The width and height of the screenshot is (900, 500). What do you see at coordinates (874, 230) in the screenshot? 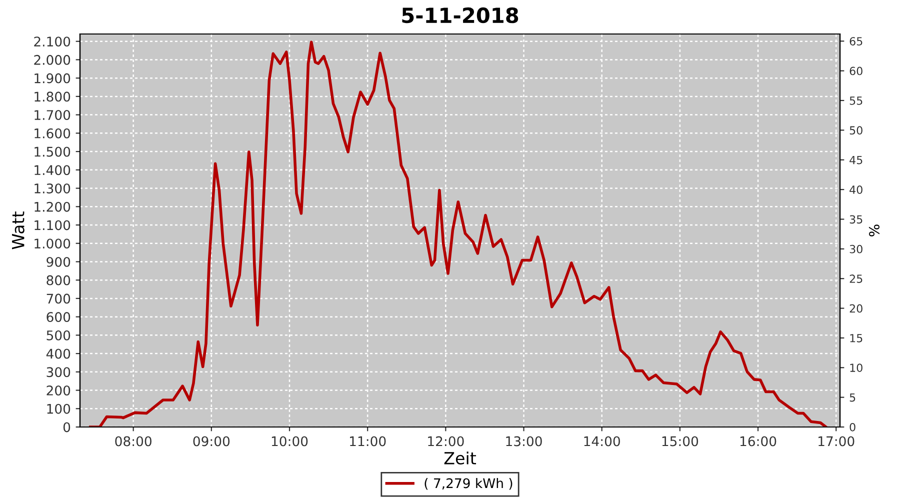
I see `y2-axis-title: %` at bounding box center [874, 230].